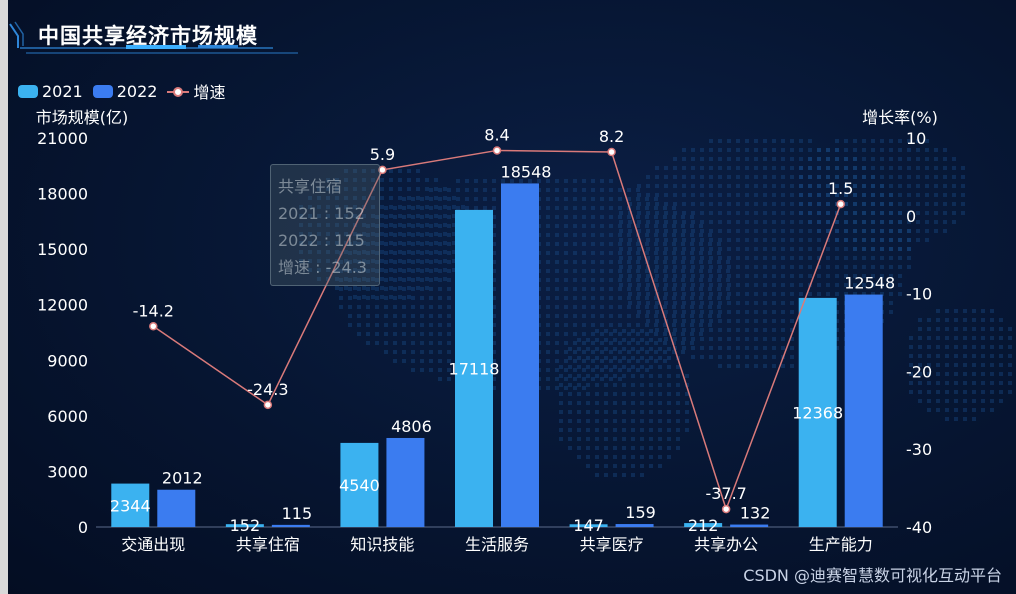 The height and width of the screenshot is (594, 1016). I want to click on legend-item-2021: 2021, so click(50, 91).